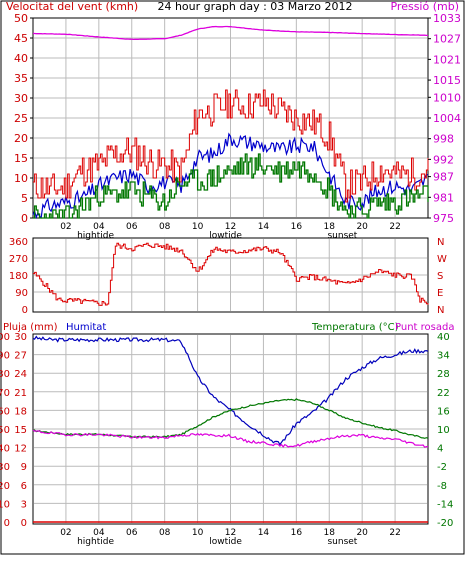  What do you see at coordinates (165, 227) in the screenshot?
I see `hour-tick-label-top: 08` at bounding box center [165, 227].